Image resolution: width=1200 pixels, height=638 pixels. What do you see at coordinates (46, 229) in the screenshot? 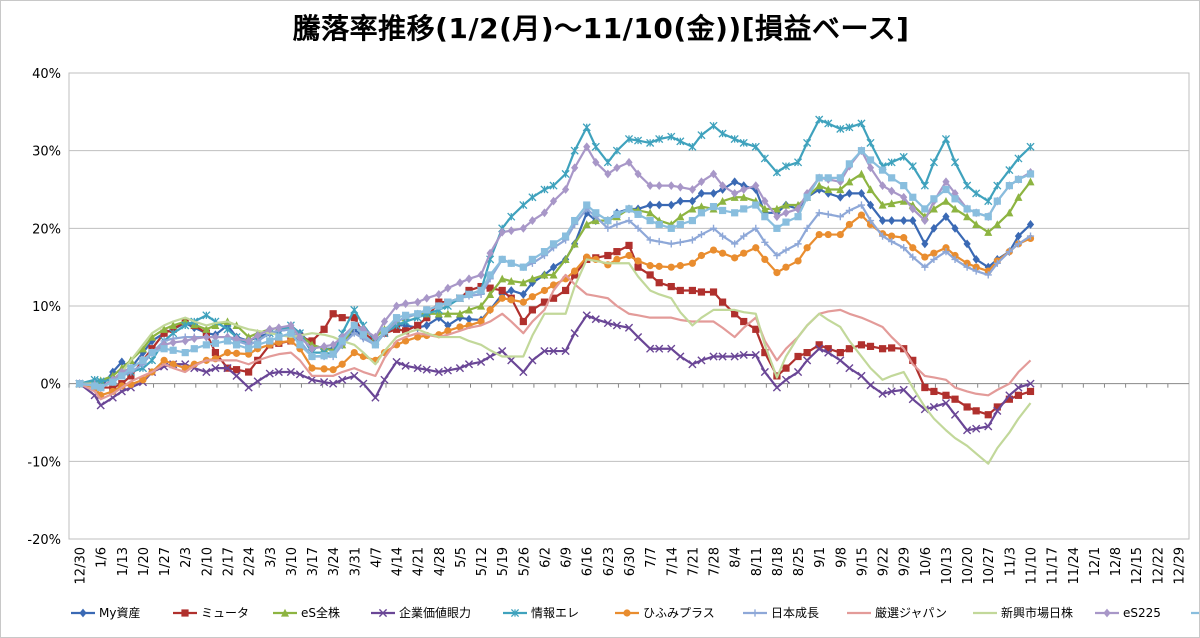
I see `y-tick-label: 20%` at bounding box center [46, 229].